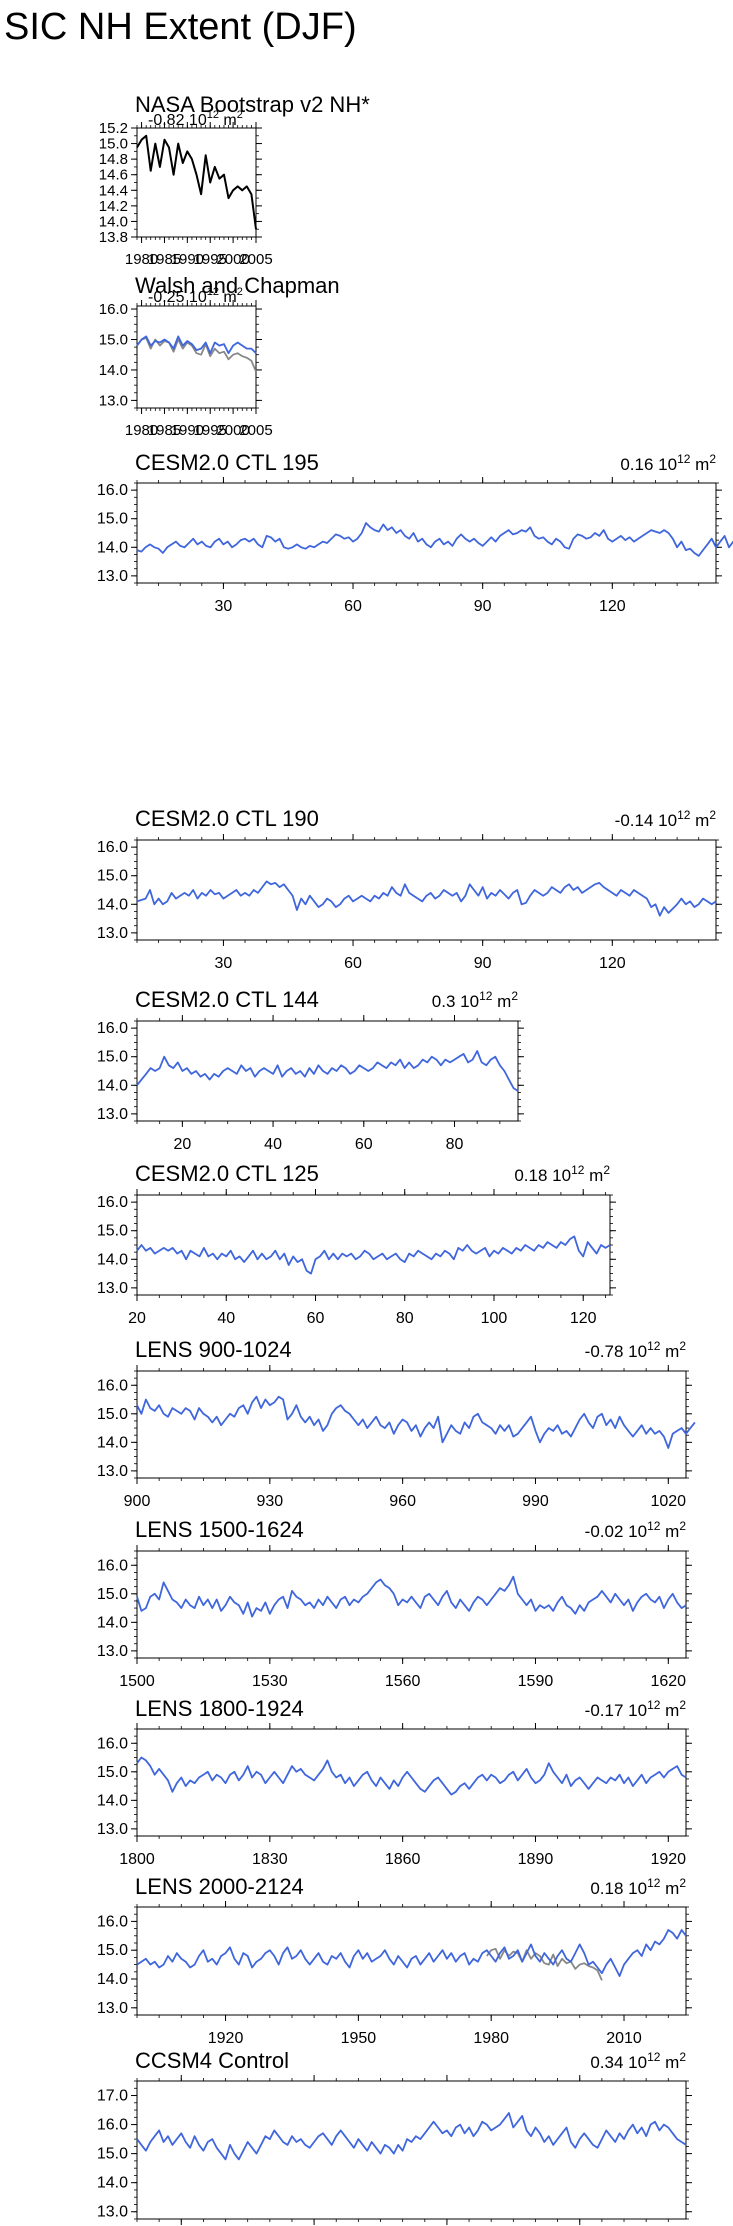 Image resolution: width=733 pixels, height=2226 pixels. Describe the element at coordinates (269, 1501) in the screenshot. I see `x-tick-label: 930` at that location.